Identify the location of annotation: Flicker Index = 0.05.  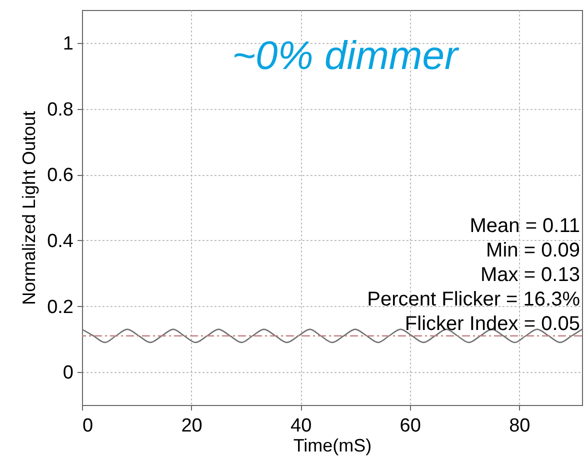
(492, 324).